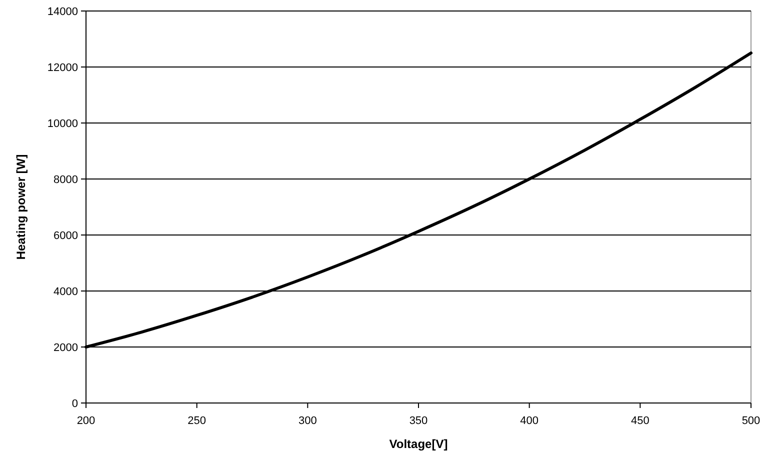  Describe the element at coordinates (307, 421) in the screenshot. I see `x-tick-label: 300` at that location.